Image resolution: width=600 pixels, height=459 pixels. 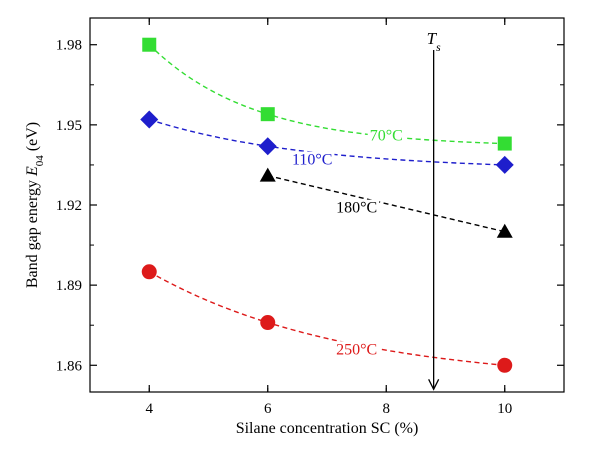 I want to click on y-tick-label: 1.92, so click(x=69, y=206).